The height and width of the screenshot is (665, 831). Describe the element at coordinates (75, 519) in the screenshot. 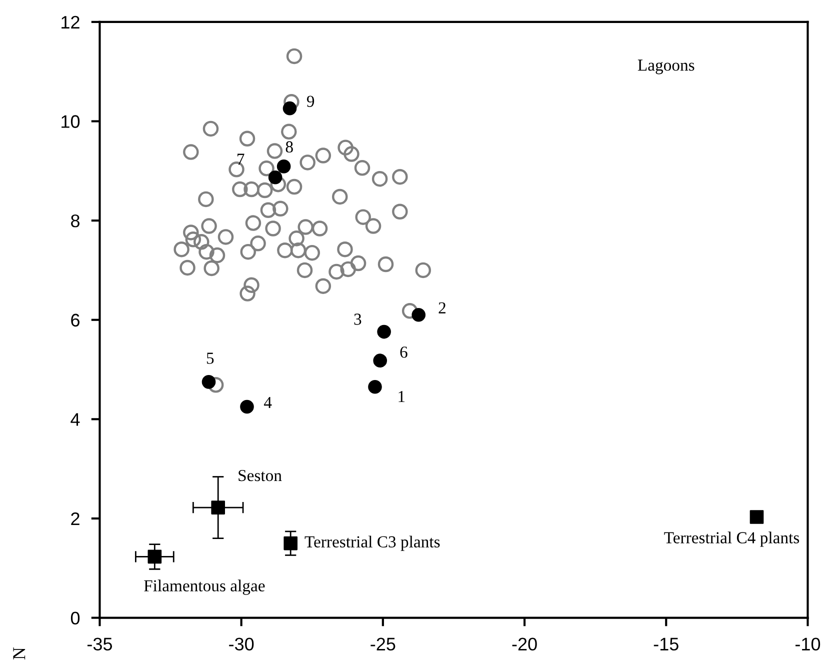

I see `y-tick-label: 2` at that location.